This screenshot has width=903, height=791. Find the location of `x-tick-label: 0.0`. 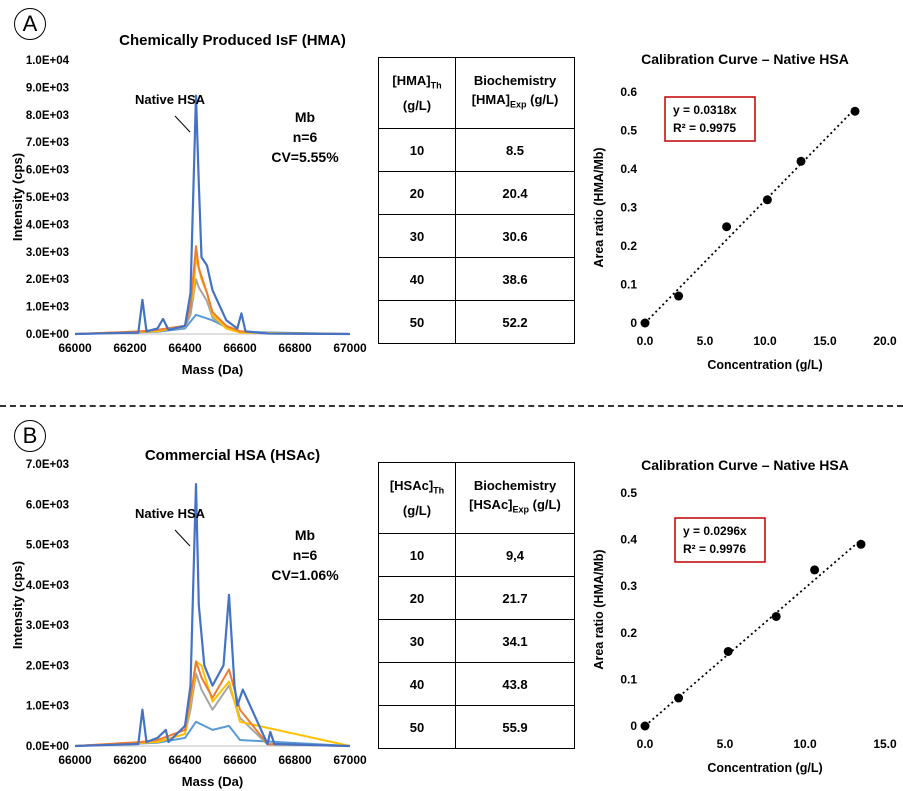

x-tick-label: 0.0 is located at coordinates (645, 341).